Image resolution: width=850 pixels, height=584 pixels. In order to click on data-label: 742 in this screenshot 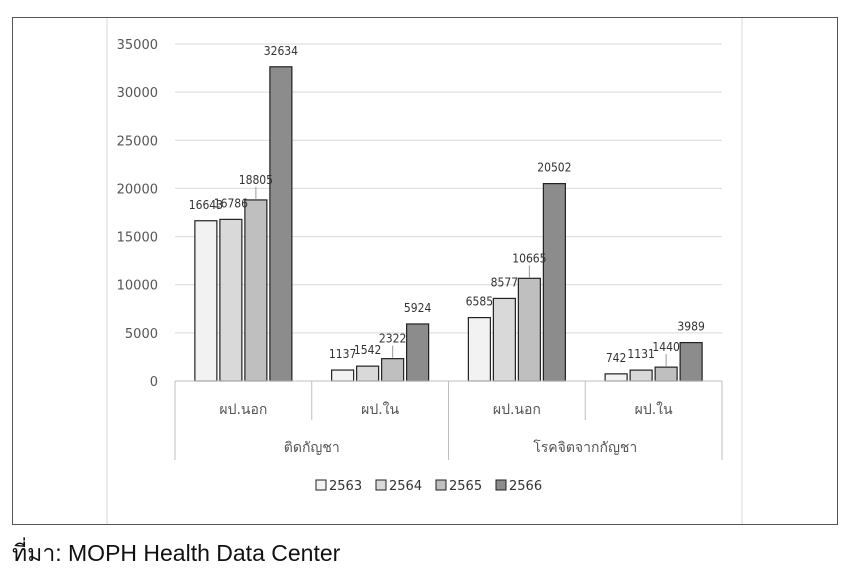, I will do `click(616, 358)`.